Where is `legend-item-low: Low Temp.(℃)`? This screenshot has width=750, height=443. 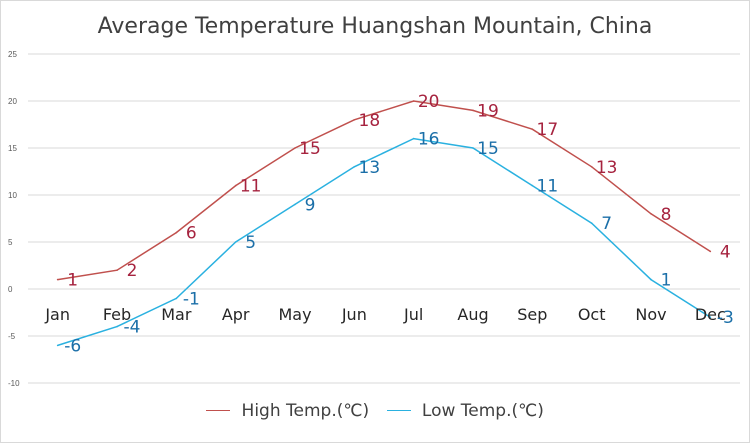
legend-item-low: Low Temp.(℃) is located at coordinates (465, 411).